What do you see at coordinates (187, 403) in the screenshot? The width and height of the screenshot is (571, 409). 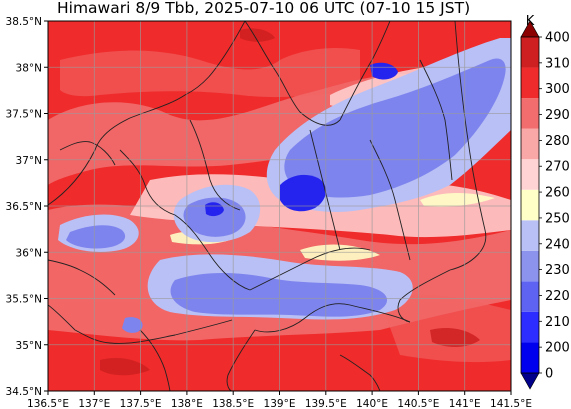 I see `lon-tick-label: 138°E` at bounding box center [187, 403].